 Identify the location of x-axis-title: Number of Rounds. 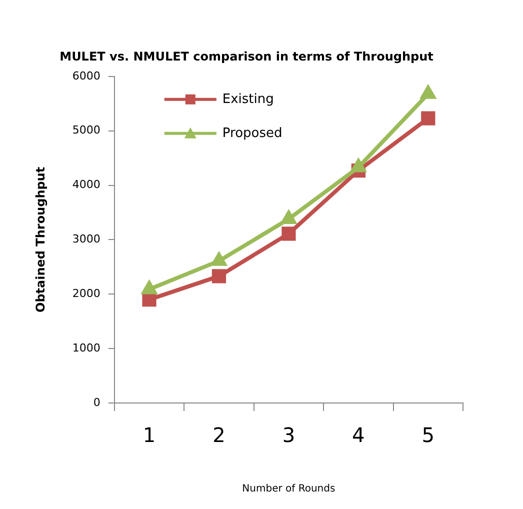
(289, 489).